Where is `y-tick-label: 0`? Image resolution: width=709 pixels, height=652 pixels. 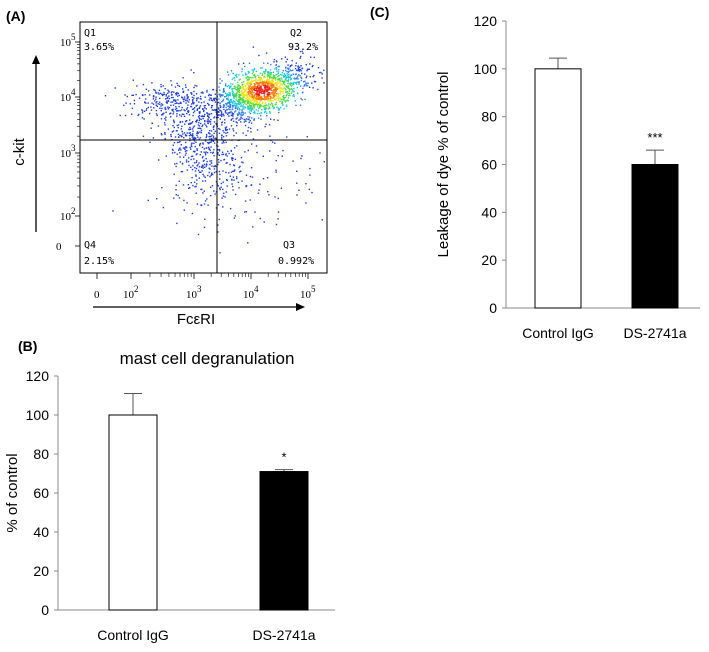 y-tick-label: 0 is located at coordinates (59, 247).